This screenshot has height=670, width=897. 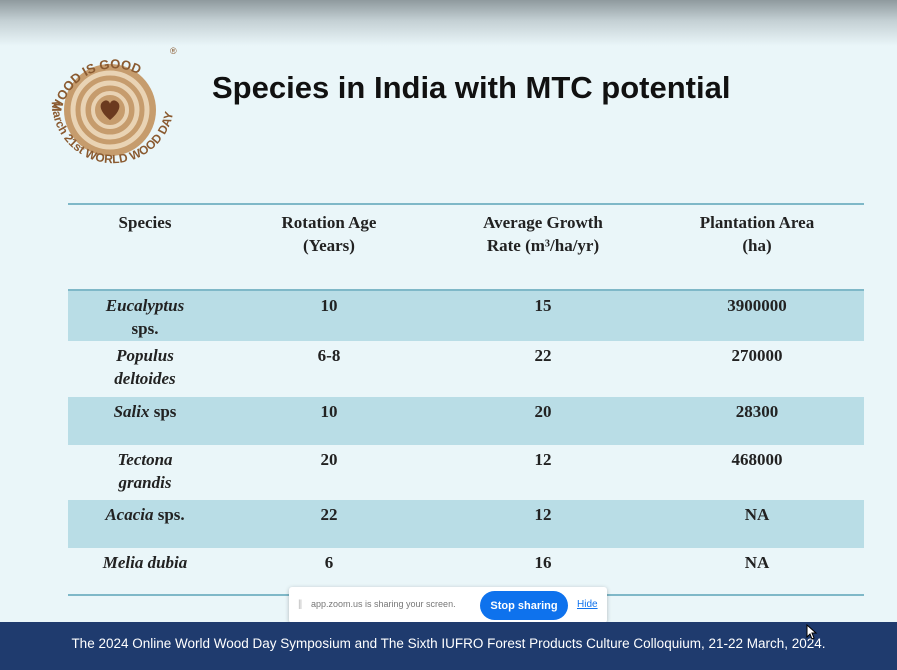 What do you see at coordinates (145, 367) in the screenshot?
I see `species-cell: Populus deltoides` at bounding box center [145, 367].